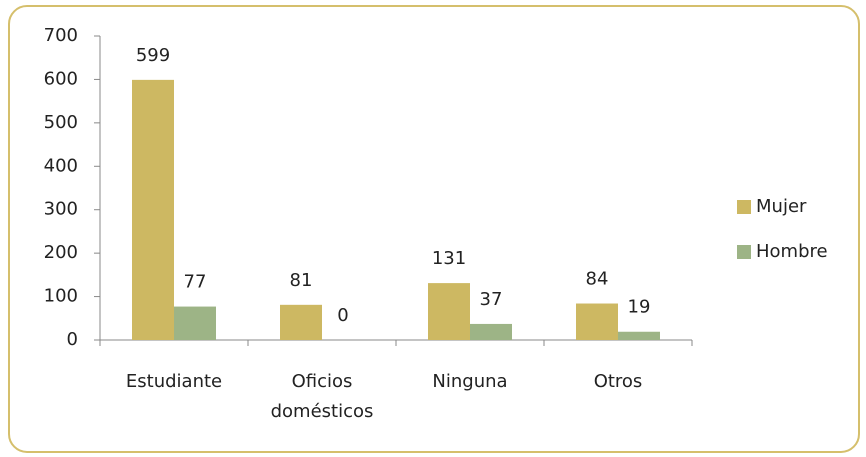 The image size is (866, 457). I want to click on y-tick-label: 200, so click(61, 252).